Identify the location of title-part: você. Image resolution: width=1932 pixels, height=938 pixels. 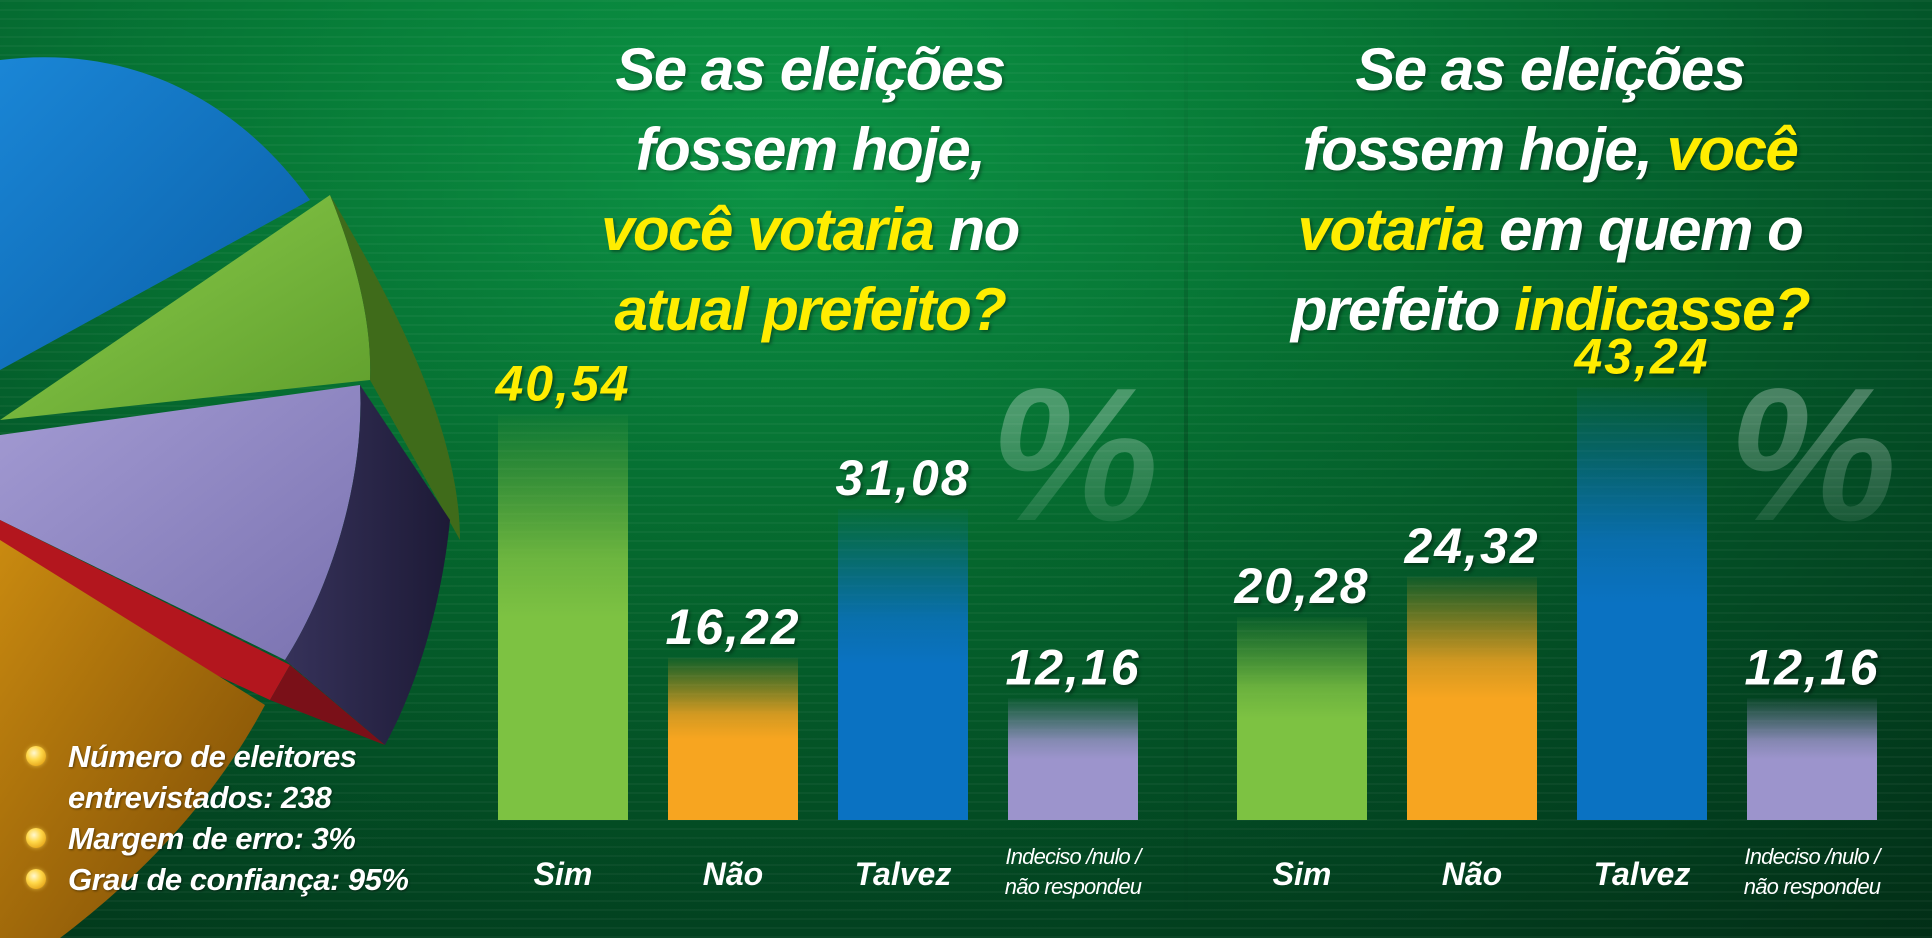
(1725, 149).